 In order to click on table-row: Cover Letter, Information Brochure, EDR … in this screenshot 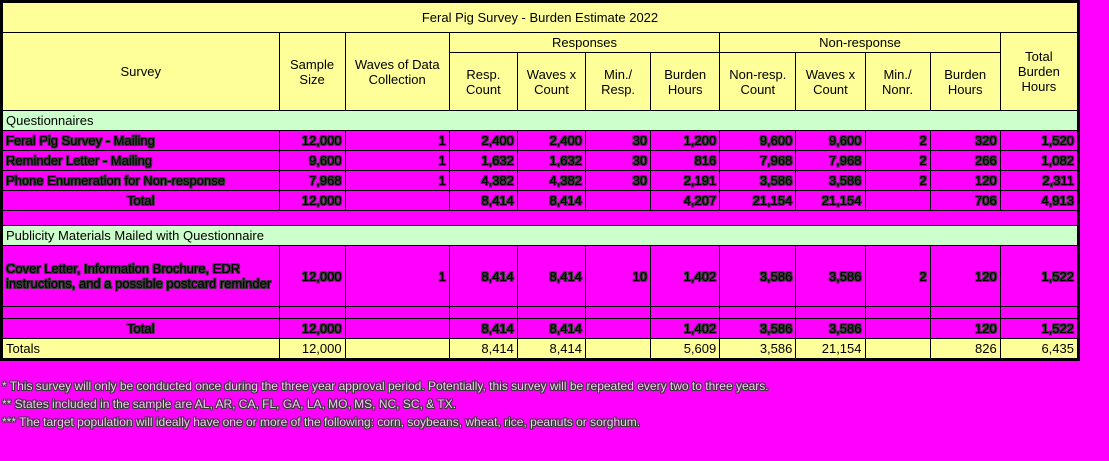, I will do `click(540, 276)`.